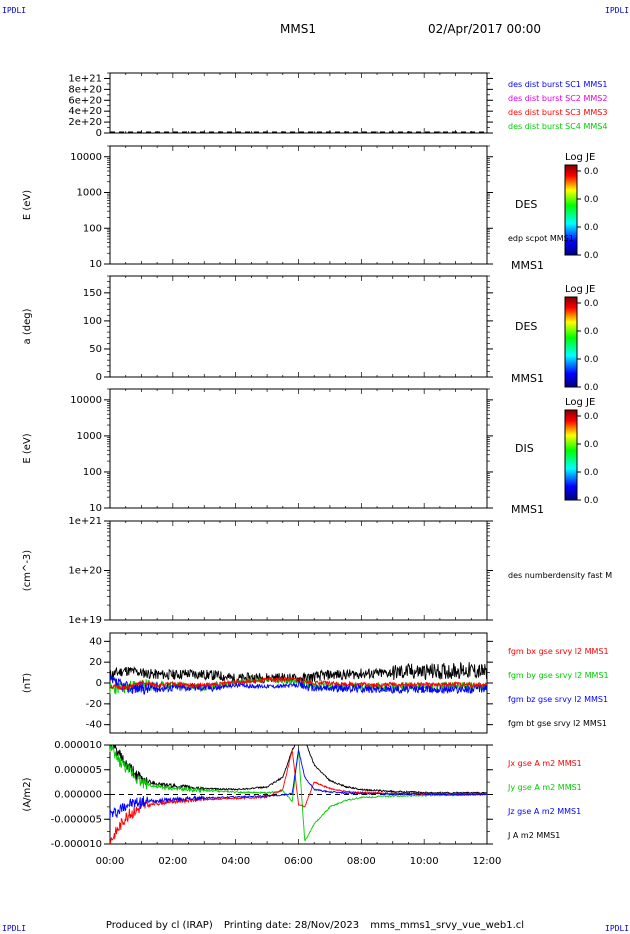  Describe the element at coordinates (95, 264) in the screenshot. I see `y-tick-label-p2: 10` at that location.